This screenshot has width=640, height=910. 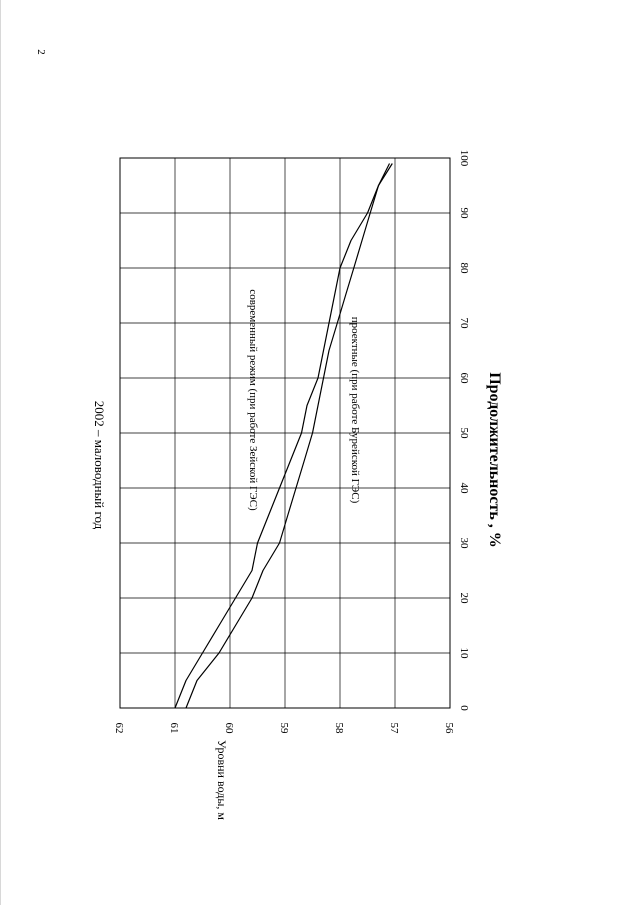 I want to click on x-tick-label: 40, so click(x=464, y=489).